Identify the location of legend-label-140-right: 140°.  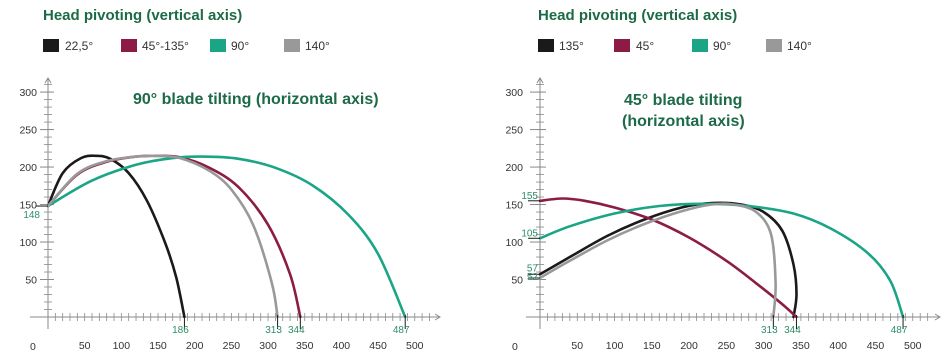
(799, 46).